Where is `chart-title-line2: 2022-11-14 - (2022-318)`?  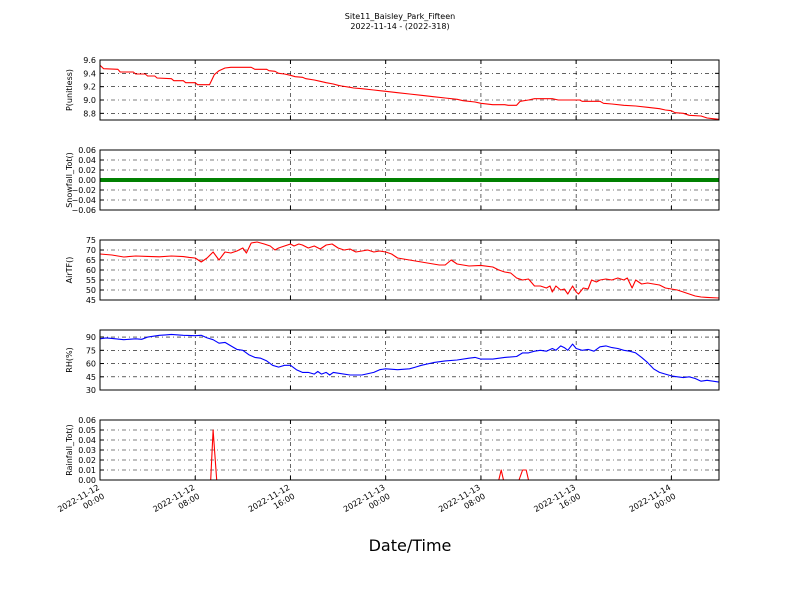
chart-title-line2: 2022-11-14 - (2022-318) is located at coordinates (399, 26).